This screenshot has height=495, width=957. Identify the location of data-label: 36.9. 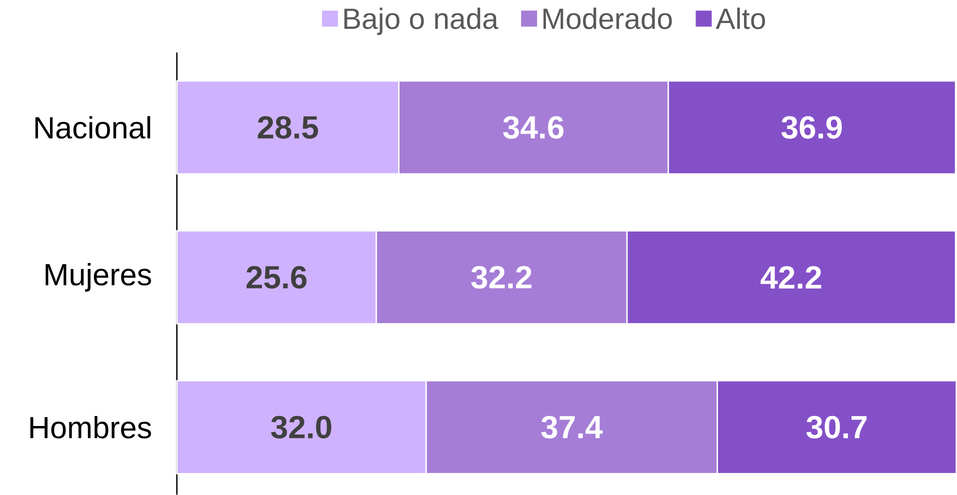
(812, 127).